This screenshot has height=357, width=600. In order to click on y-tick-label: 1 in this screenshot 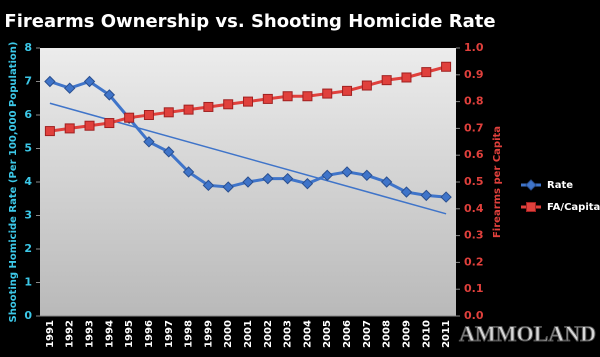, I will do `click(28, 282)`.